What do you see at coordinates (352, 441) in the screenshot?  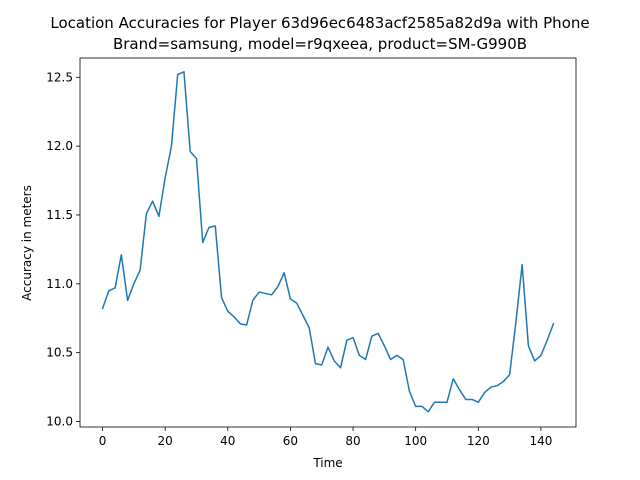 I see `x-tick-label: 80` at bounding box center [352, 441].